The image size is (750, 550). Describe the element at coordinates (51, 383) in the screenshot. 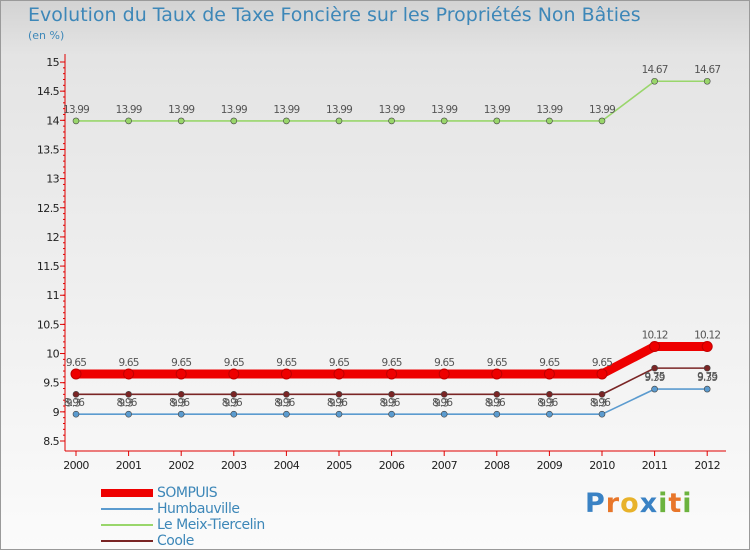

I see `y-tick-label: 9.5` at that location.